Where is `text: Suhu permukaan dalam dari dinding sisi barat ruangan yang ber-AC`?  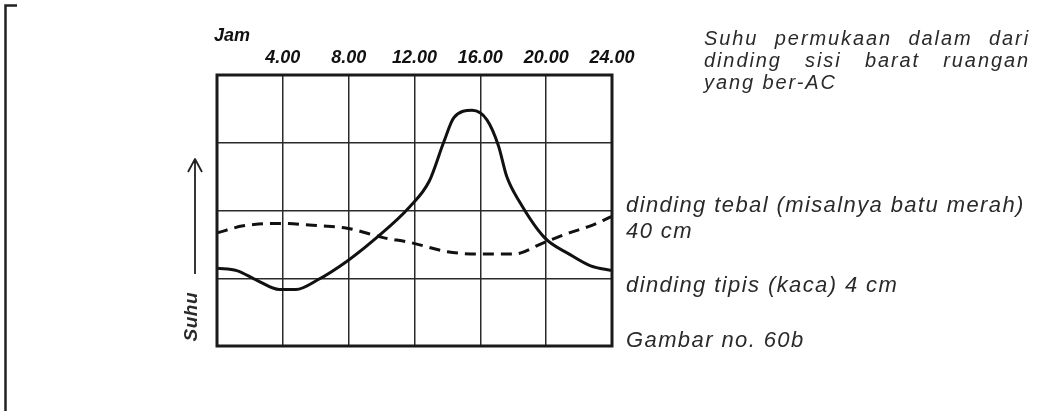 text: Suhu permukaan dalam dari dinding sisi barat ruangan yang ber-AC is located at coordinates (867, 60).